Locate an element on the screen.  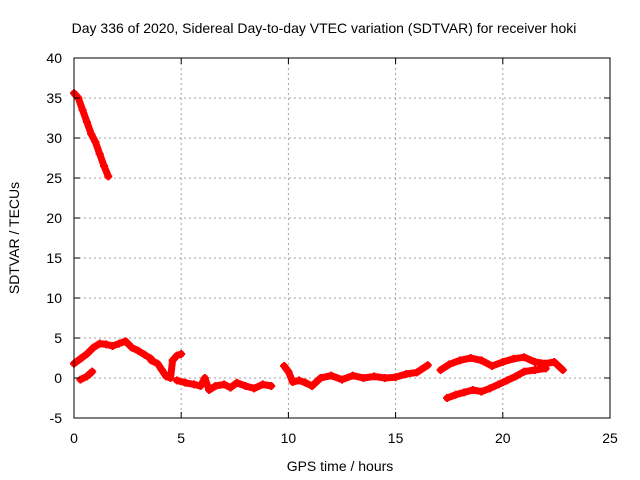
y-axis-label: SDTVAR / TECUs is located at coordinates (14, 238).